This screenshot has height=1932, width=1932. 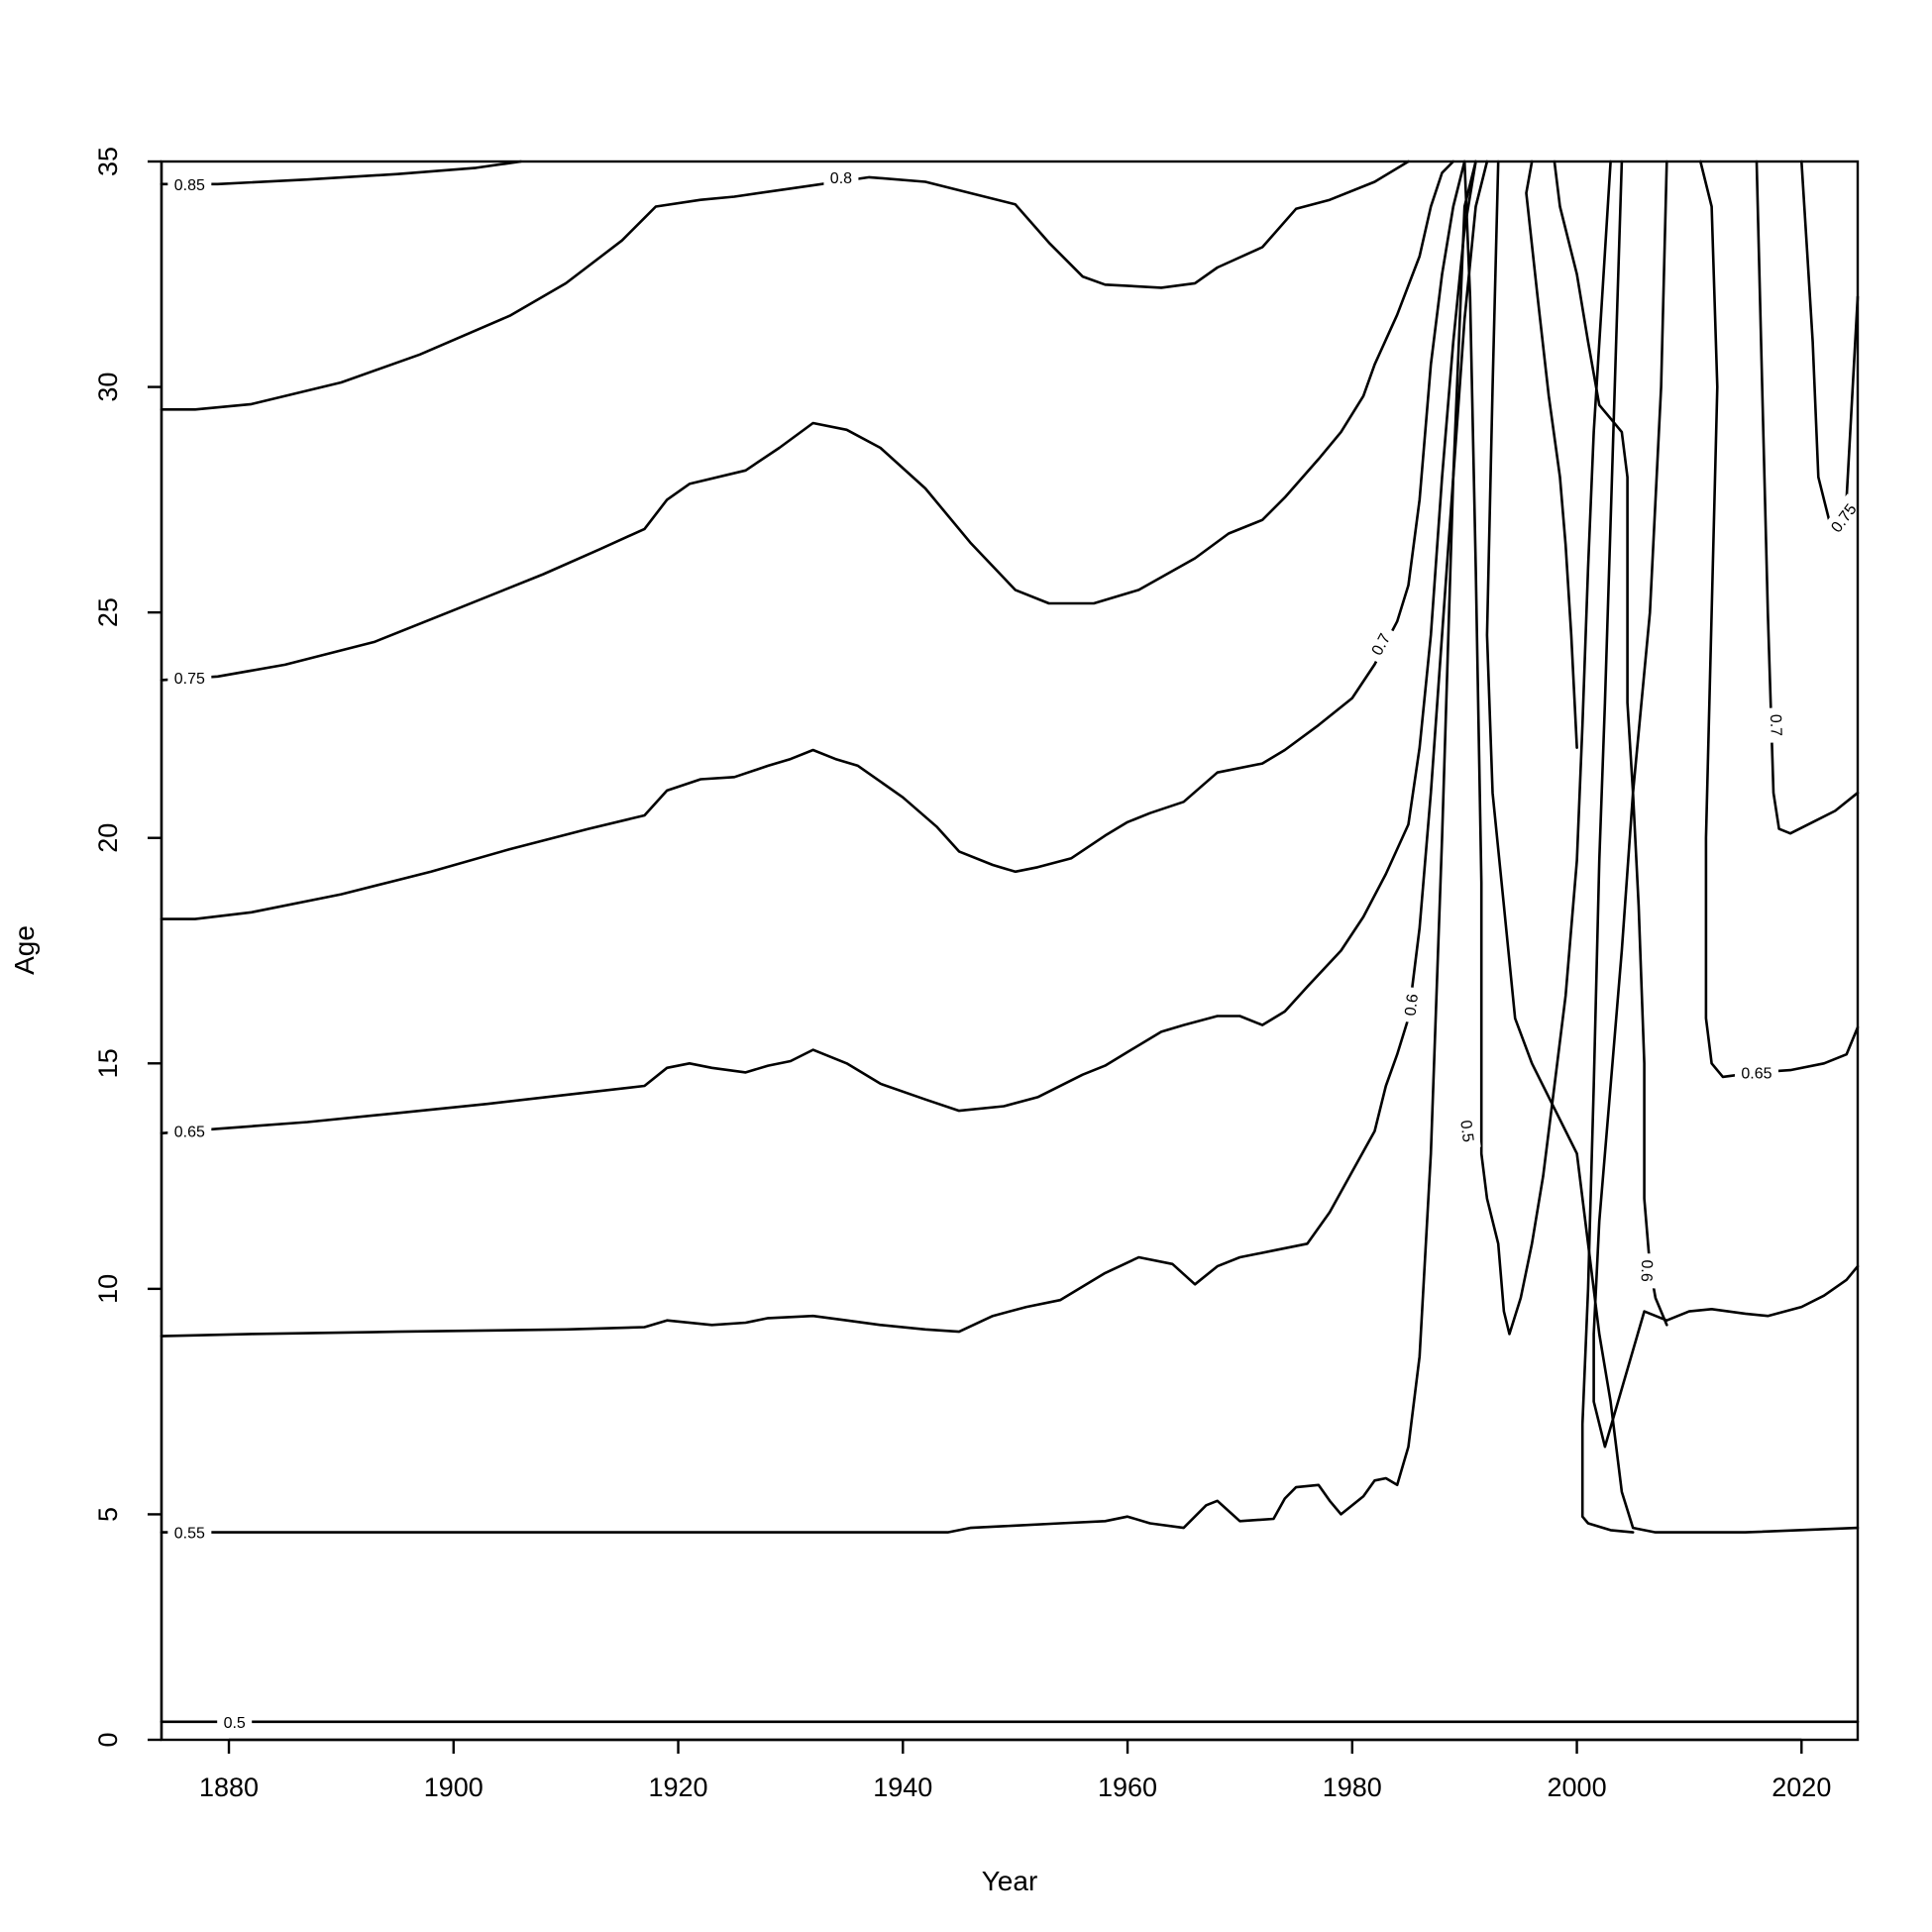 I want to click on contour-label-text: 0.75, so click(x=189, y=679).